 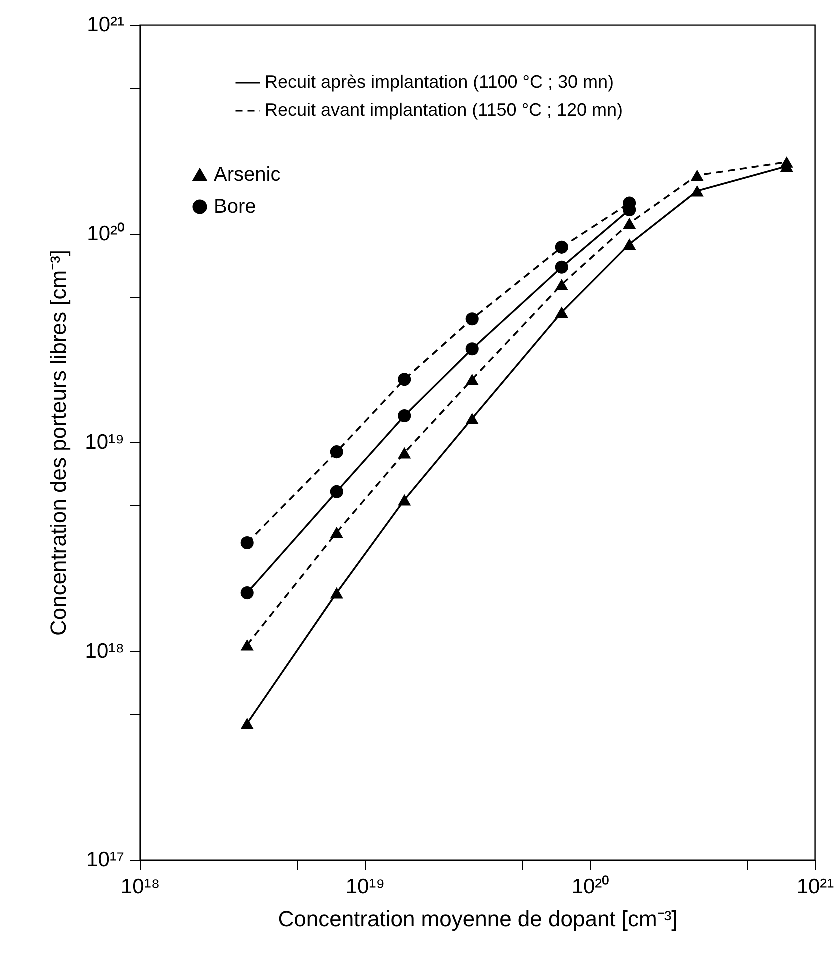 What do you see at coordinates (591, 887) in the screenshot?
I see `x-tick-label: 10²⁰` at bounding box center [591, 887].